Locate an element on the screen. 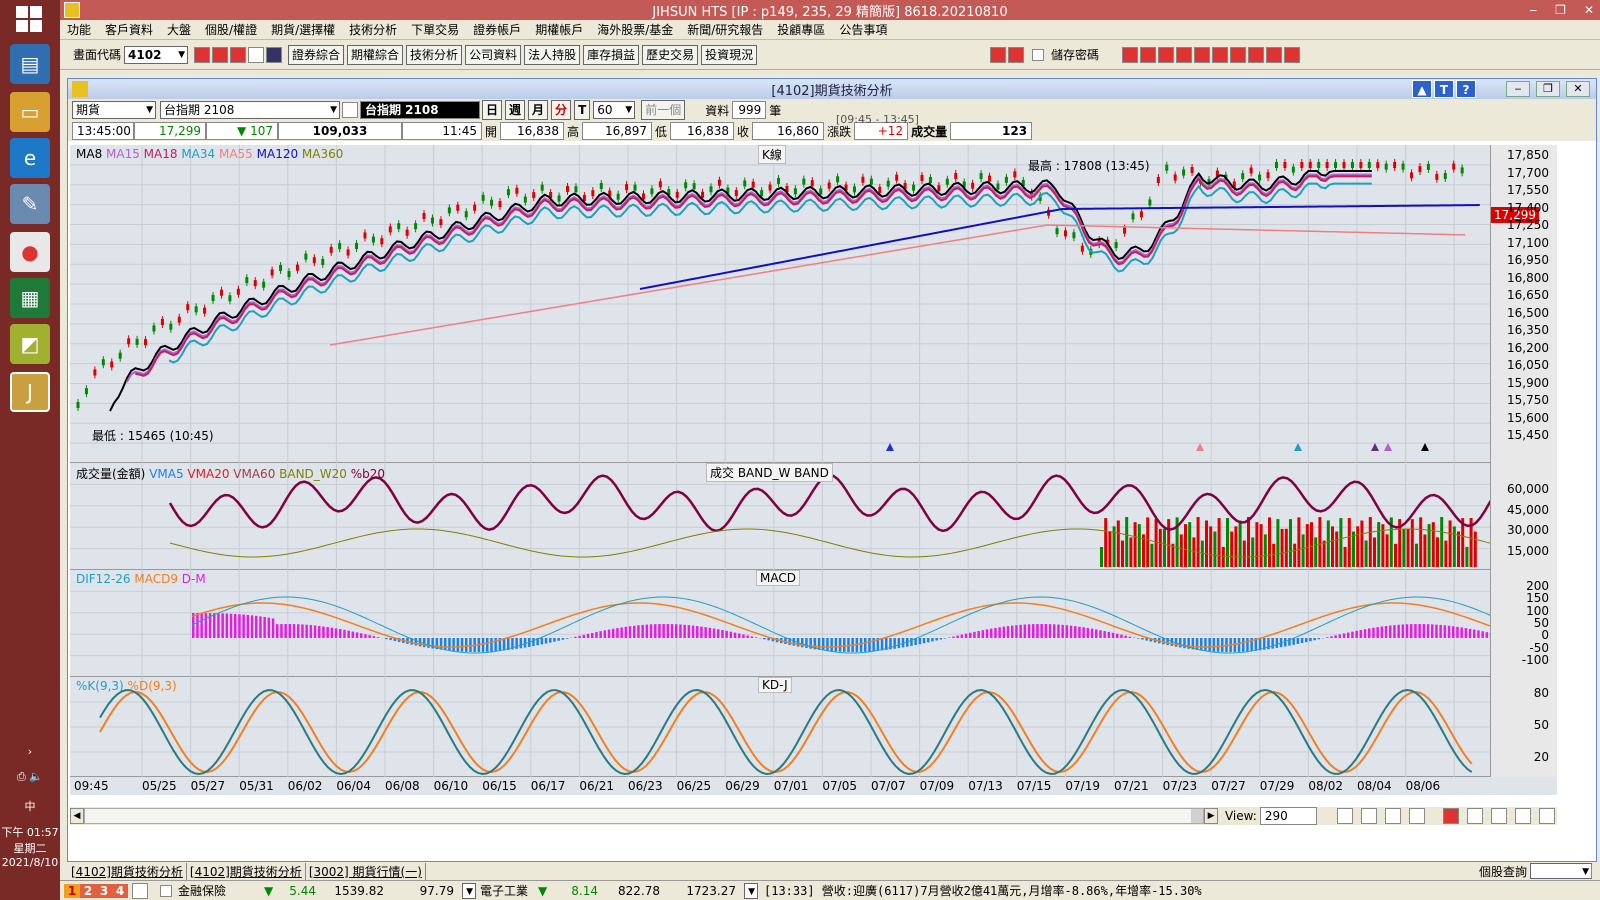 The height and width of the screenshot is (900, 1600). menu-announcements: 公告事項 is located at coordinates (863, 30).